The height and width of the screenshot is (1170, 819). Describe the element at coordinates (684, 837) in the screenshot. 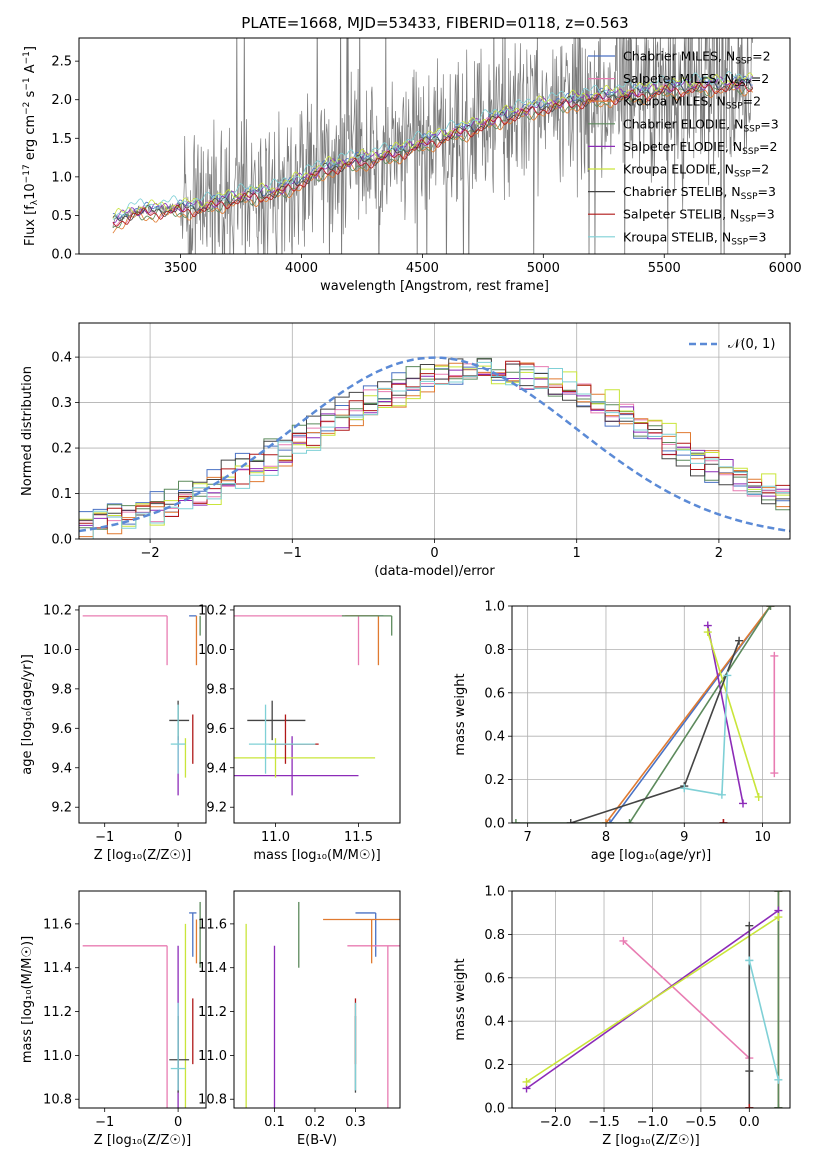

I see `x-tick-label: 9` at that location.